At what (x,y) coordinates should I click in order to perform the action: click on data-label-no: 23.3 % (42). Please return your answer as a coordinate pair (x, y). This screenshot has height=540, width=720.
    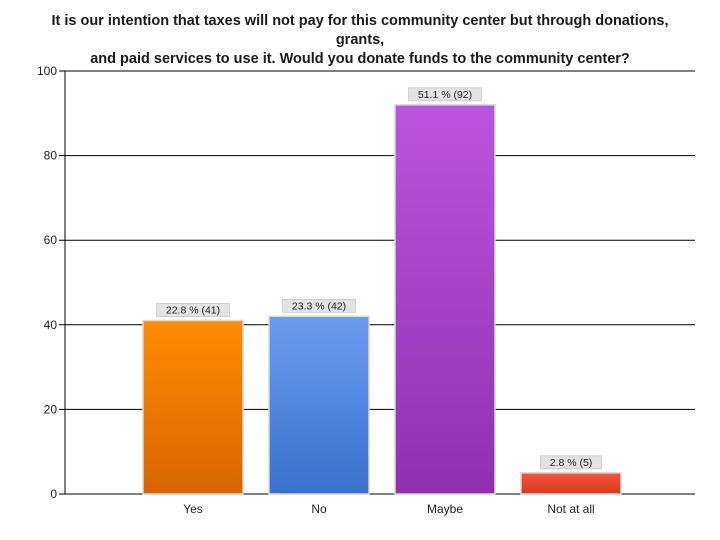
    Looking at the image, I should click on (319, 306).